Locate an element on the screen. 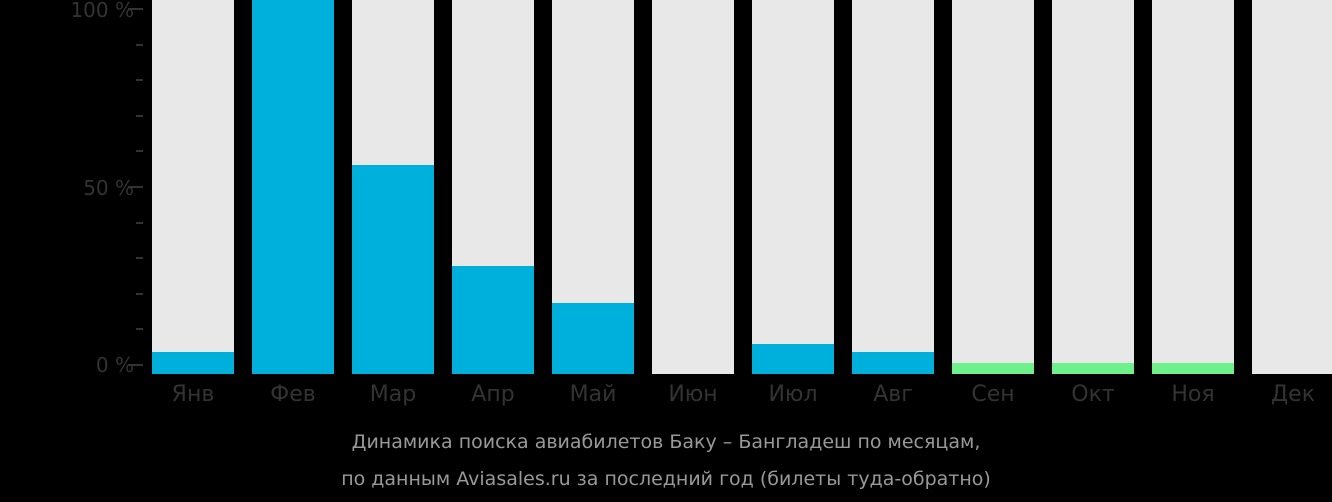 The width and height of the screenshot is (1332, 502). y-tick-label-50: 50 % is located at coordinates (108, 188).